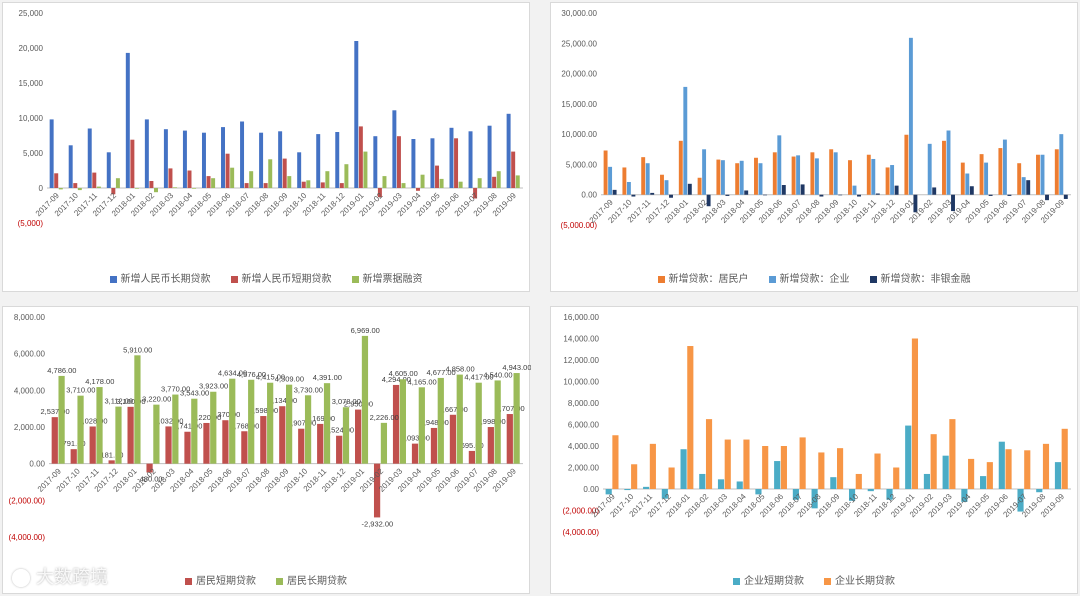 The height and width of the screenshot is (596, 1080). Describe the element at coordinates (31, 13) in the screenshot. I see `y-tick-label: 25,000` at that location.